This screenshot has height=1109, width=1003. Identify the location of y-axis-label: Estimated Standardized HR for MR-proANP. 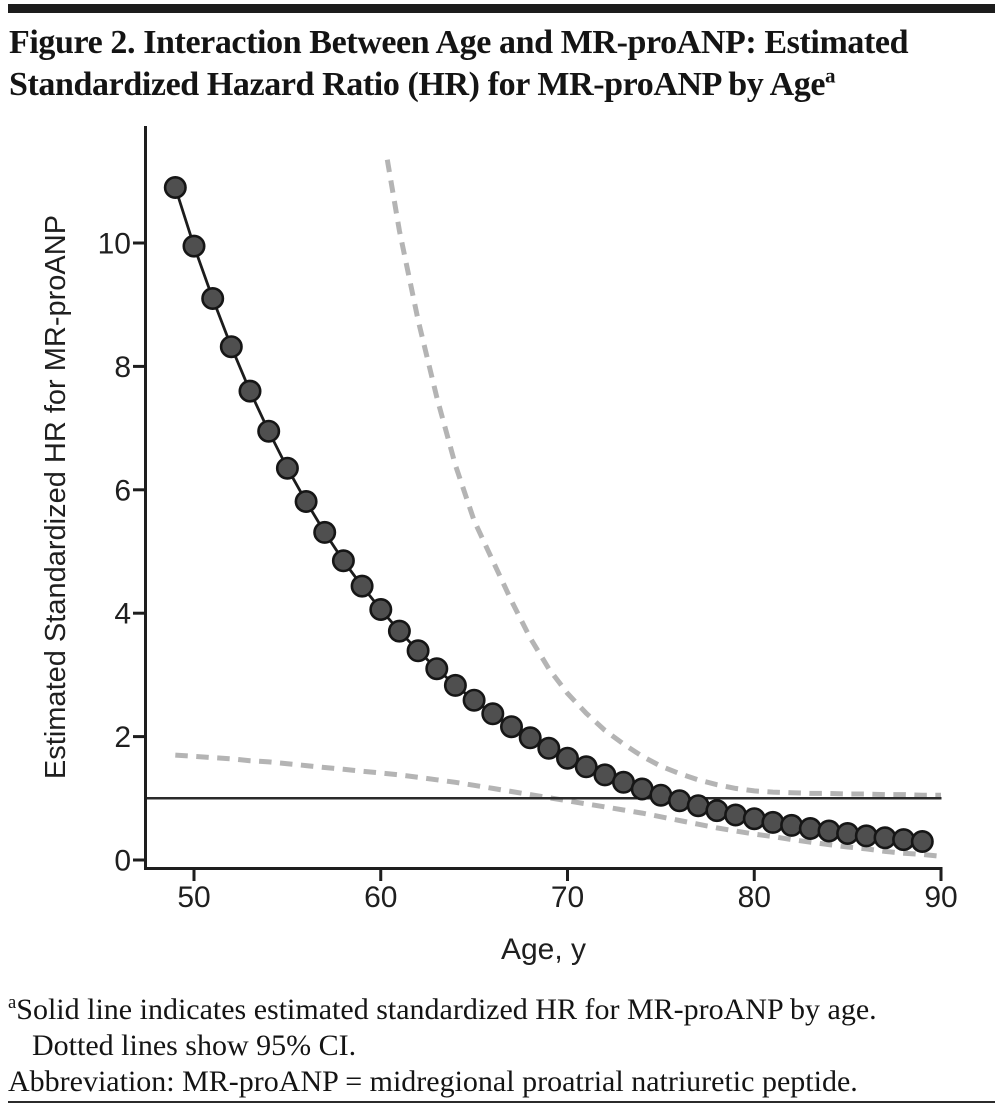
(56, 497).